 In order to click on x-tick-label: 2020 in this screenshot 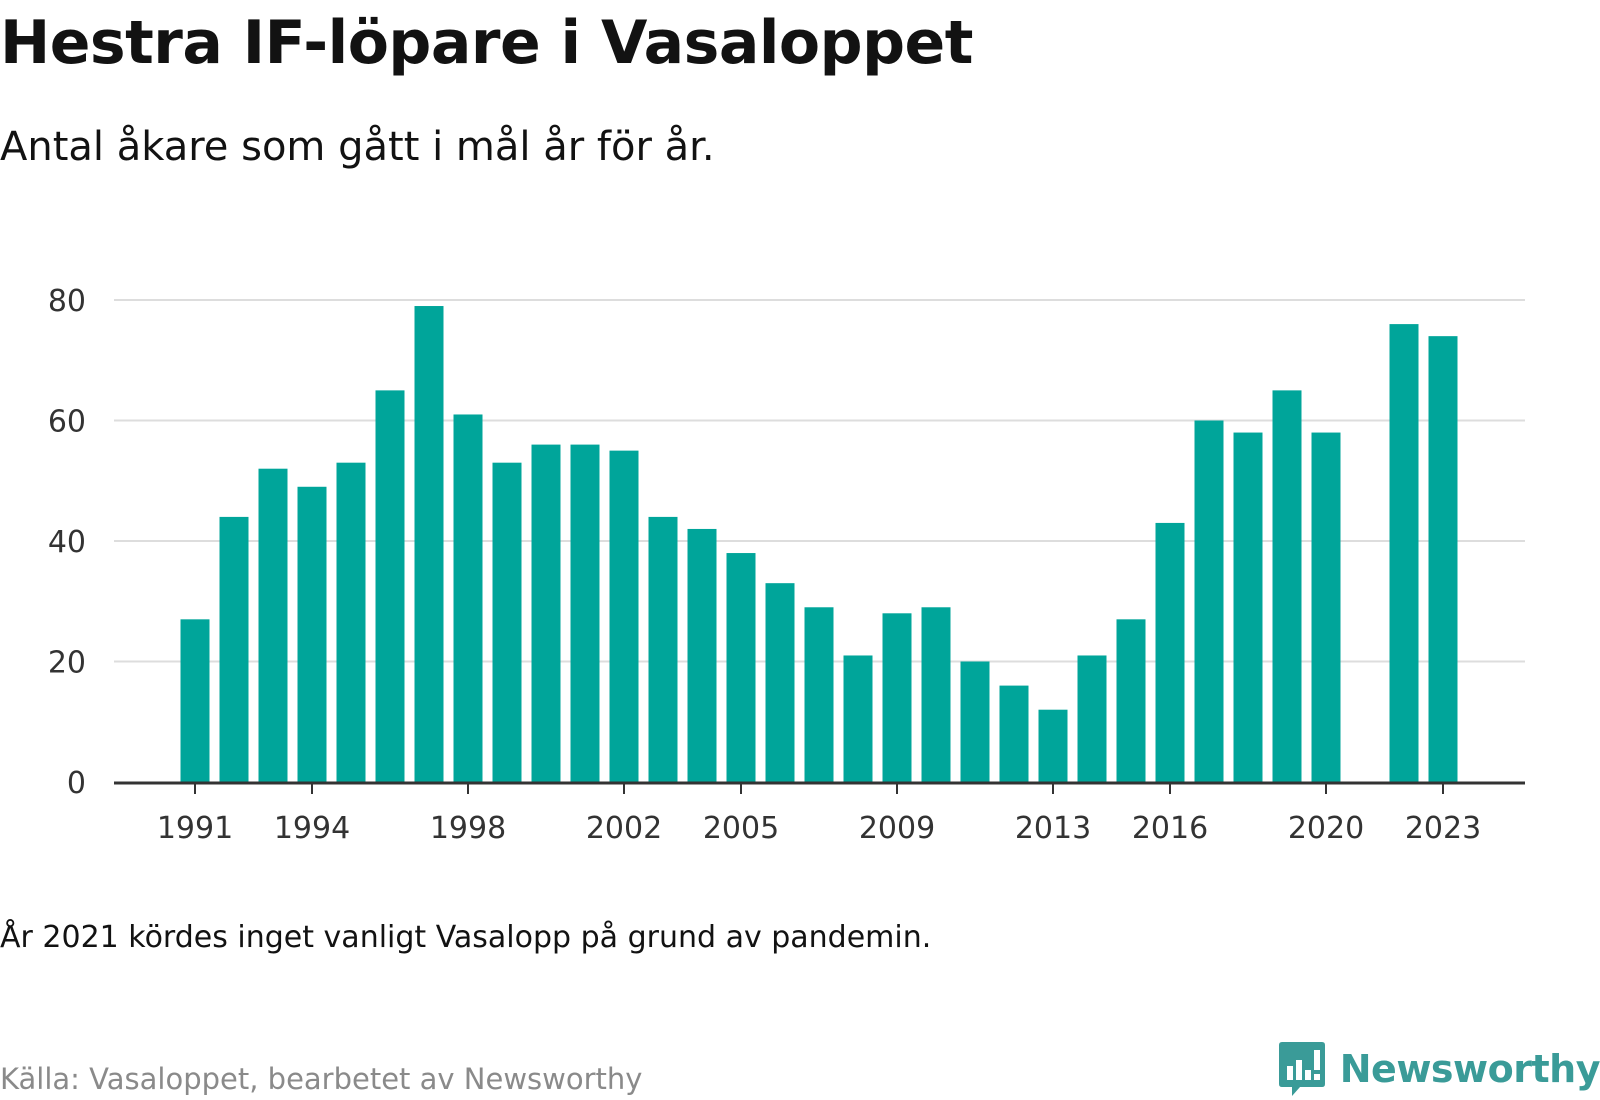, I will do `click(1326, 828)`.